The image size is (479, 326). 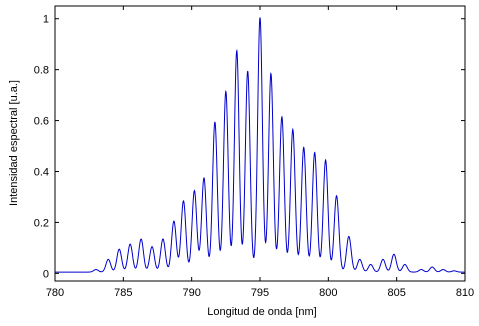 What do you see at coordinates (261, 312) in the screenshot?
I see `x-axis-label: Longitud de onda [nm]` at bounding box center [261, 312].